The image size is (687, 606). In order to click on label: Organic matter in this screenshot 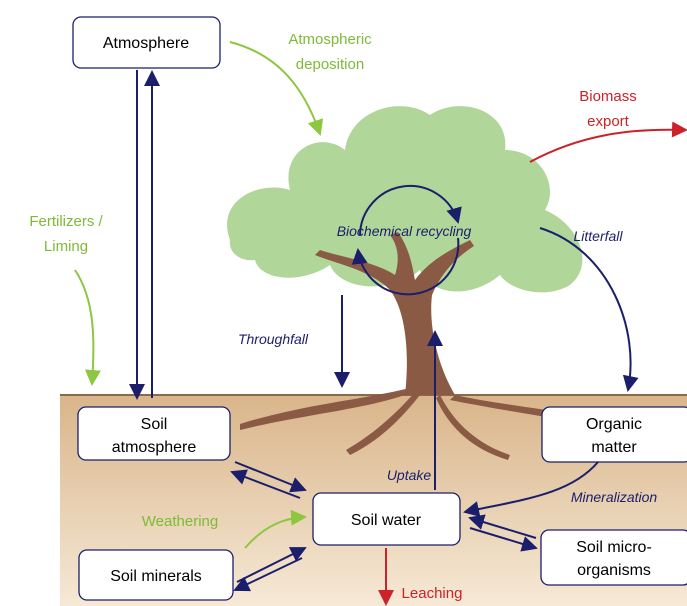, I will do `click(614, 436)`.